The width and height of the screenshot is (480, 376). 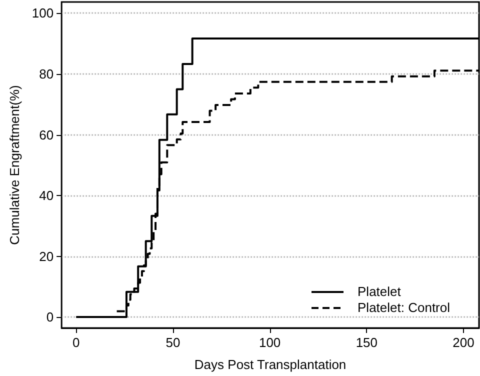 I want to click on y-tick-label: 20, so click(x=46, y=256).